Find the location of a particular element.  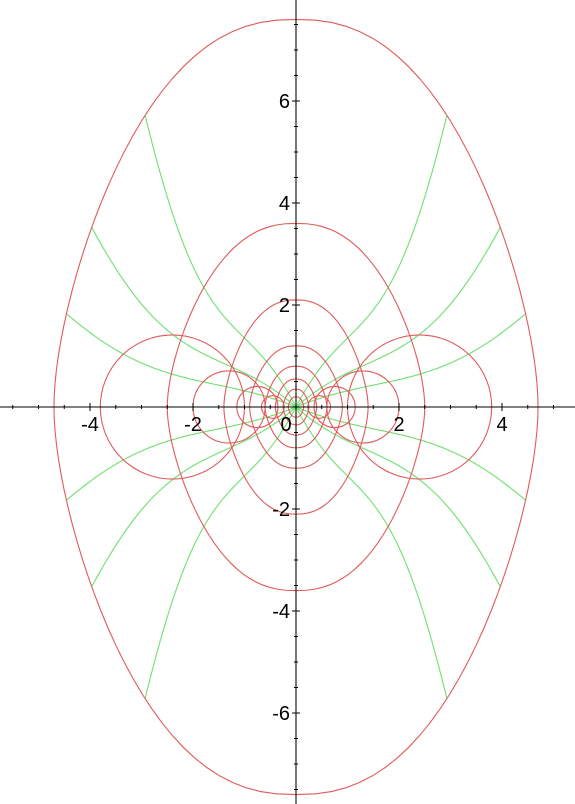

x-tick-label: -4 is located at coordinates (90, 425).